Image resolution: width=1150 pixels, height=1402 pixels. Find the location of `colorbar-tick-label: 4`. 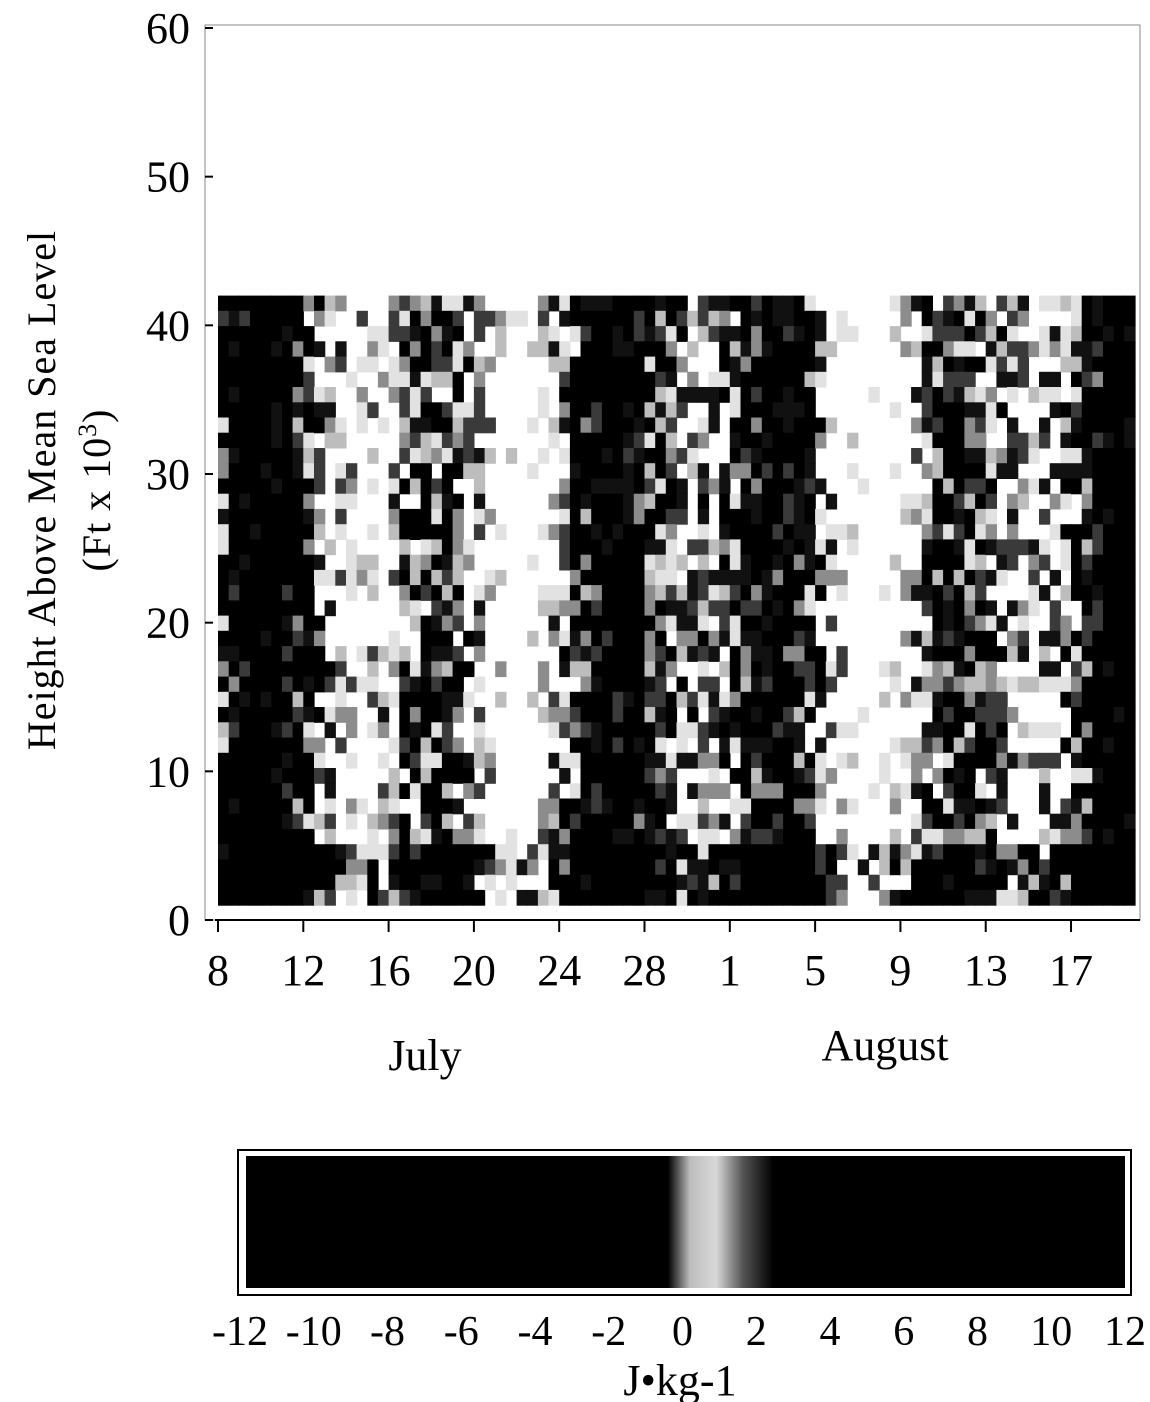

colorbar-tick-label: 4 is located at coordinates (830, 1332).